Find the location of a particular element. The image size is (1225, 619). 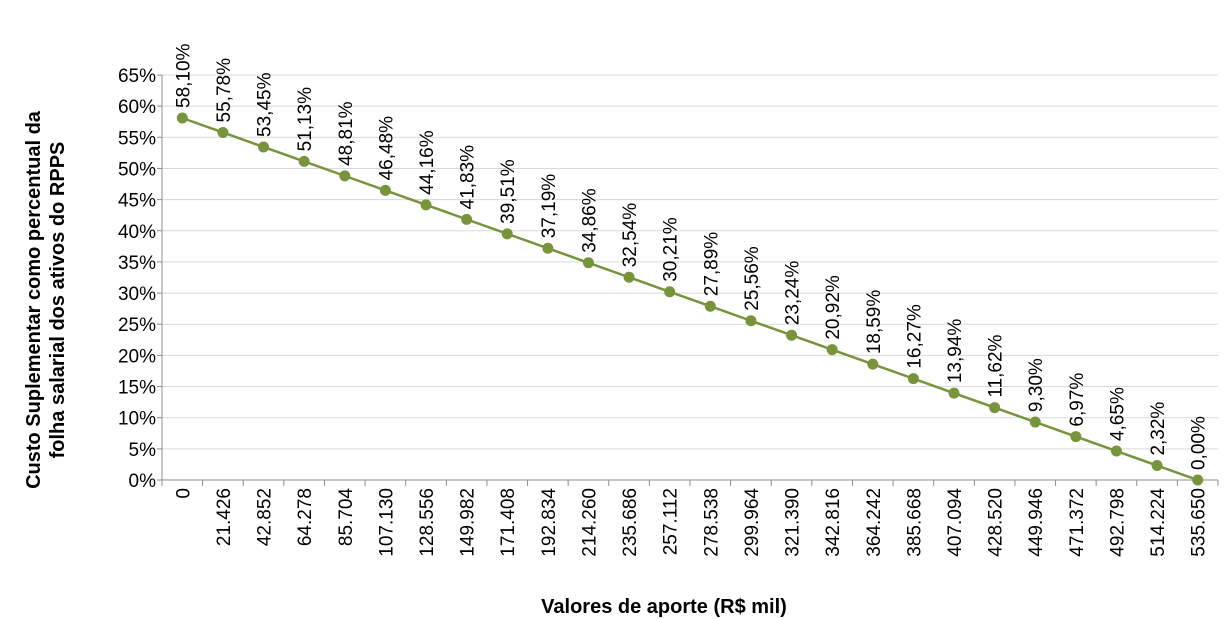

x-axis-title: Valores de aporte (R$ mil) is located at coordinates (664, 607).